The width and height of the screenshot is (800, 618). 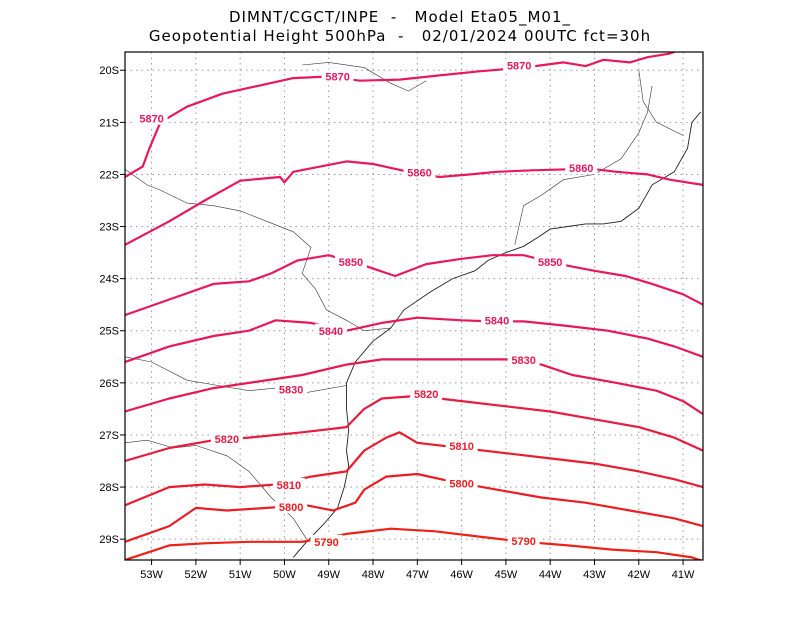 I want to click on coastline, so click(x=546, y=220).